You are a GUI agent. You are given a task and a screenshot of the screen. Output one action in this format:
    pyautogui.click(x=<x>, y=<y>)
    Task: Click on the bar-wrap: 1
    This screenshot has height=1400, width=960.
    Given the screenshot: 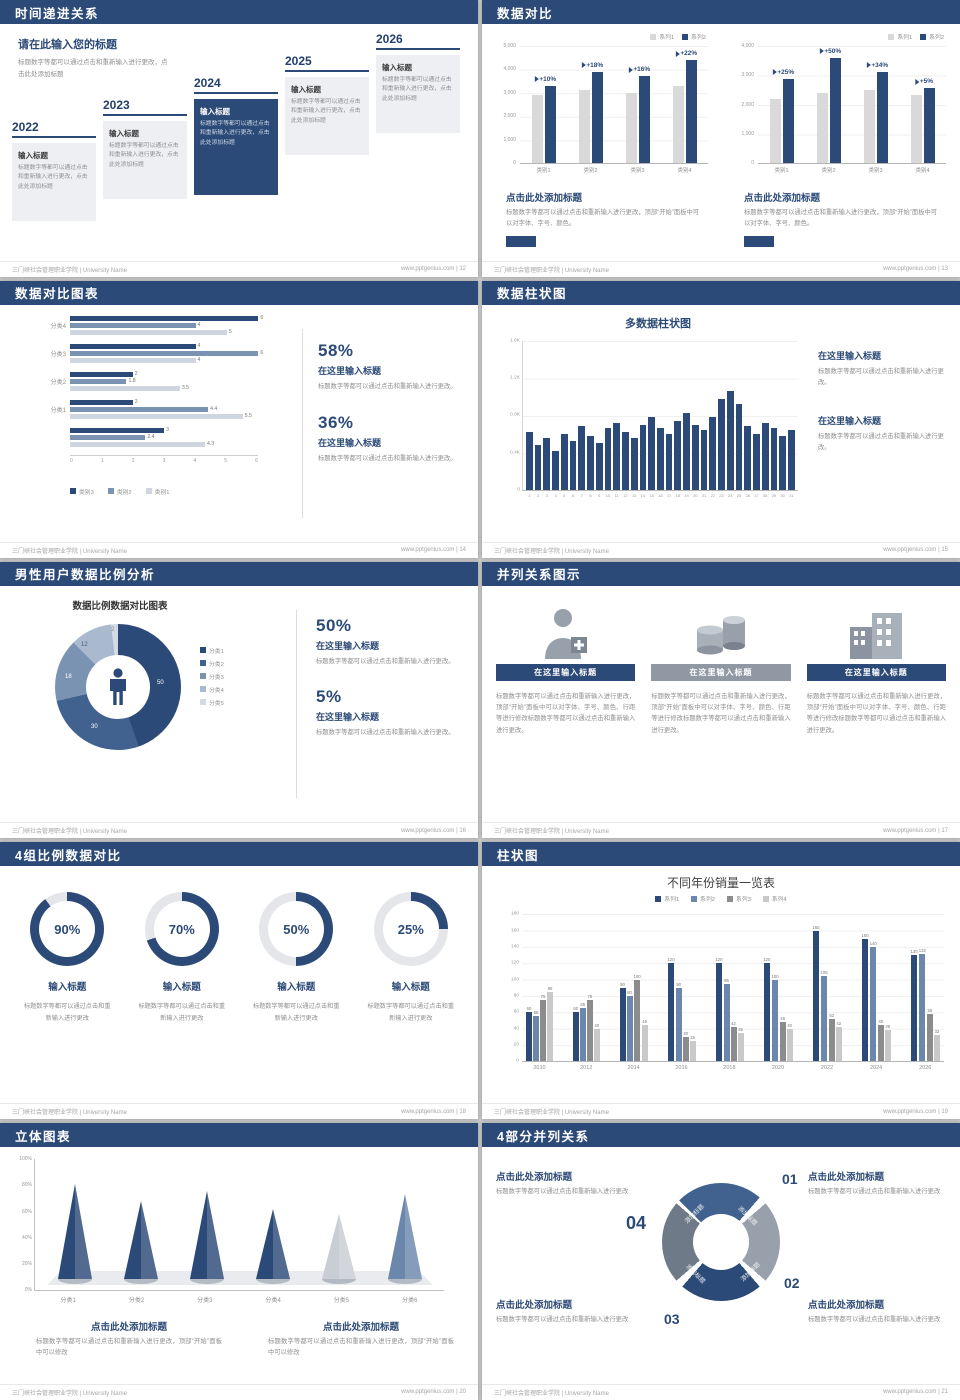 What is the action you would take?
    pyautogui.click(x=529, y=419)
    